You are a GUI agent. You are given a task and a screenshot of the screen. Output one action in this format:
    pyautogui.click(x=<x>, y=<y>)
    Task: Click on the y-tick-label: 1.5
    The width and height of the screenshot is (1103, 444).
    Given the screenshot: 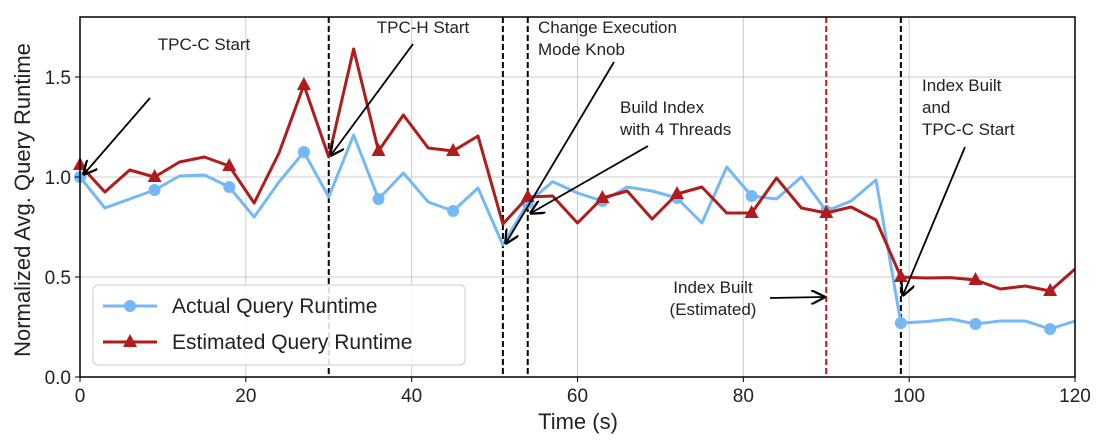 What is the action you would take?
    pyautogui.click(x=58, y=78)
    